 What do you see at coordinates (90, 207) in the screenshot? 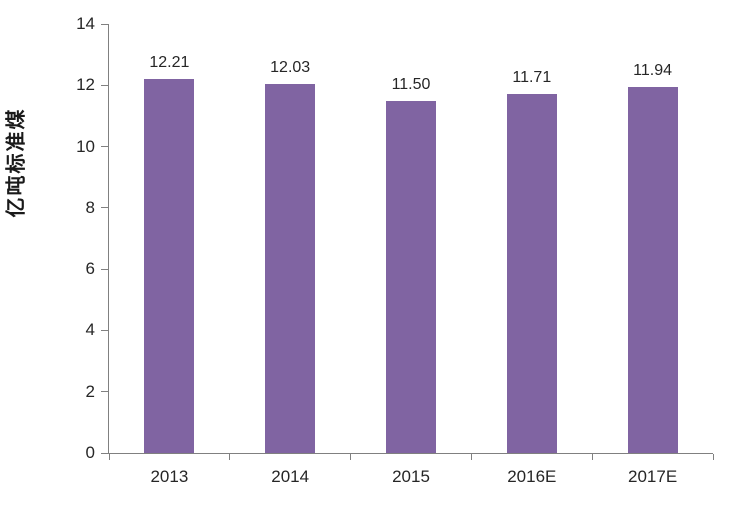
I see `y-axis-tick-label: 8` at bounding box center [90, 207].